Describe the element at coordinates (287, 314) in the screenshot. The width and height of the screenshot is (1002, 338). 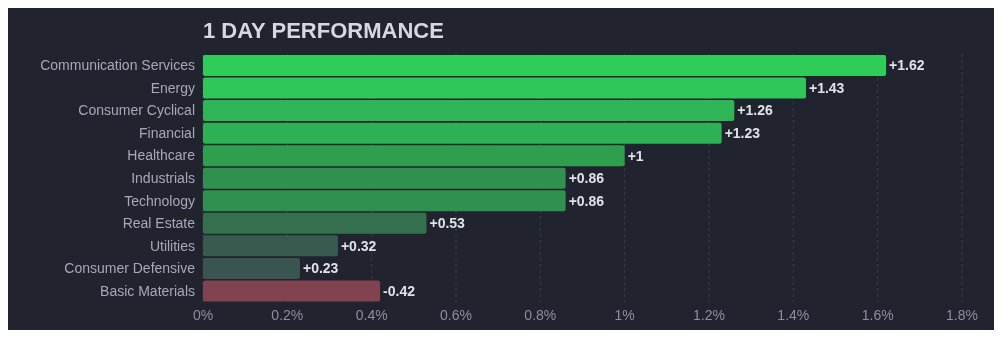
I see `x-tick-label: 0.2%` at that location.